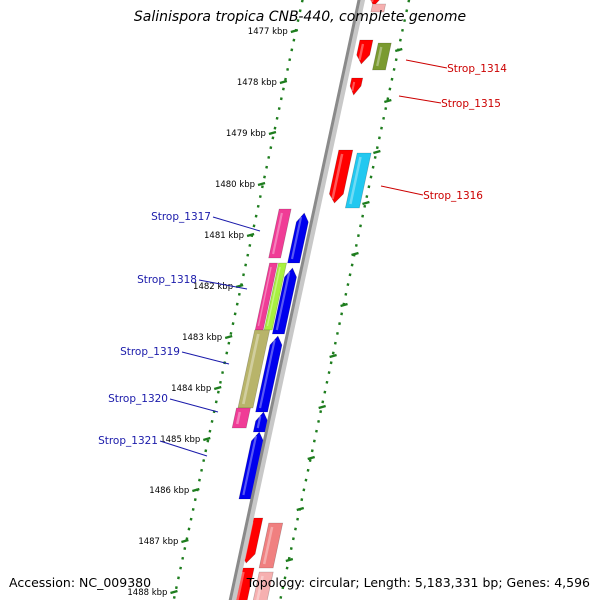 This screenshot has height=600, width=600. I want to click on scale-label: 1477 kbp, so click(268, 32).